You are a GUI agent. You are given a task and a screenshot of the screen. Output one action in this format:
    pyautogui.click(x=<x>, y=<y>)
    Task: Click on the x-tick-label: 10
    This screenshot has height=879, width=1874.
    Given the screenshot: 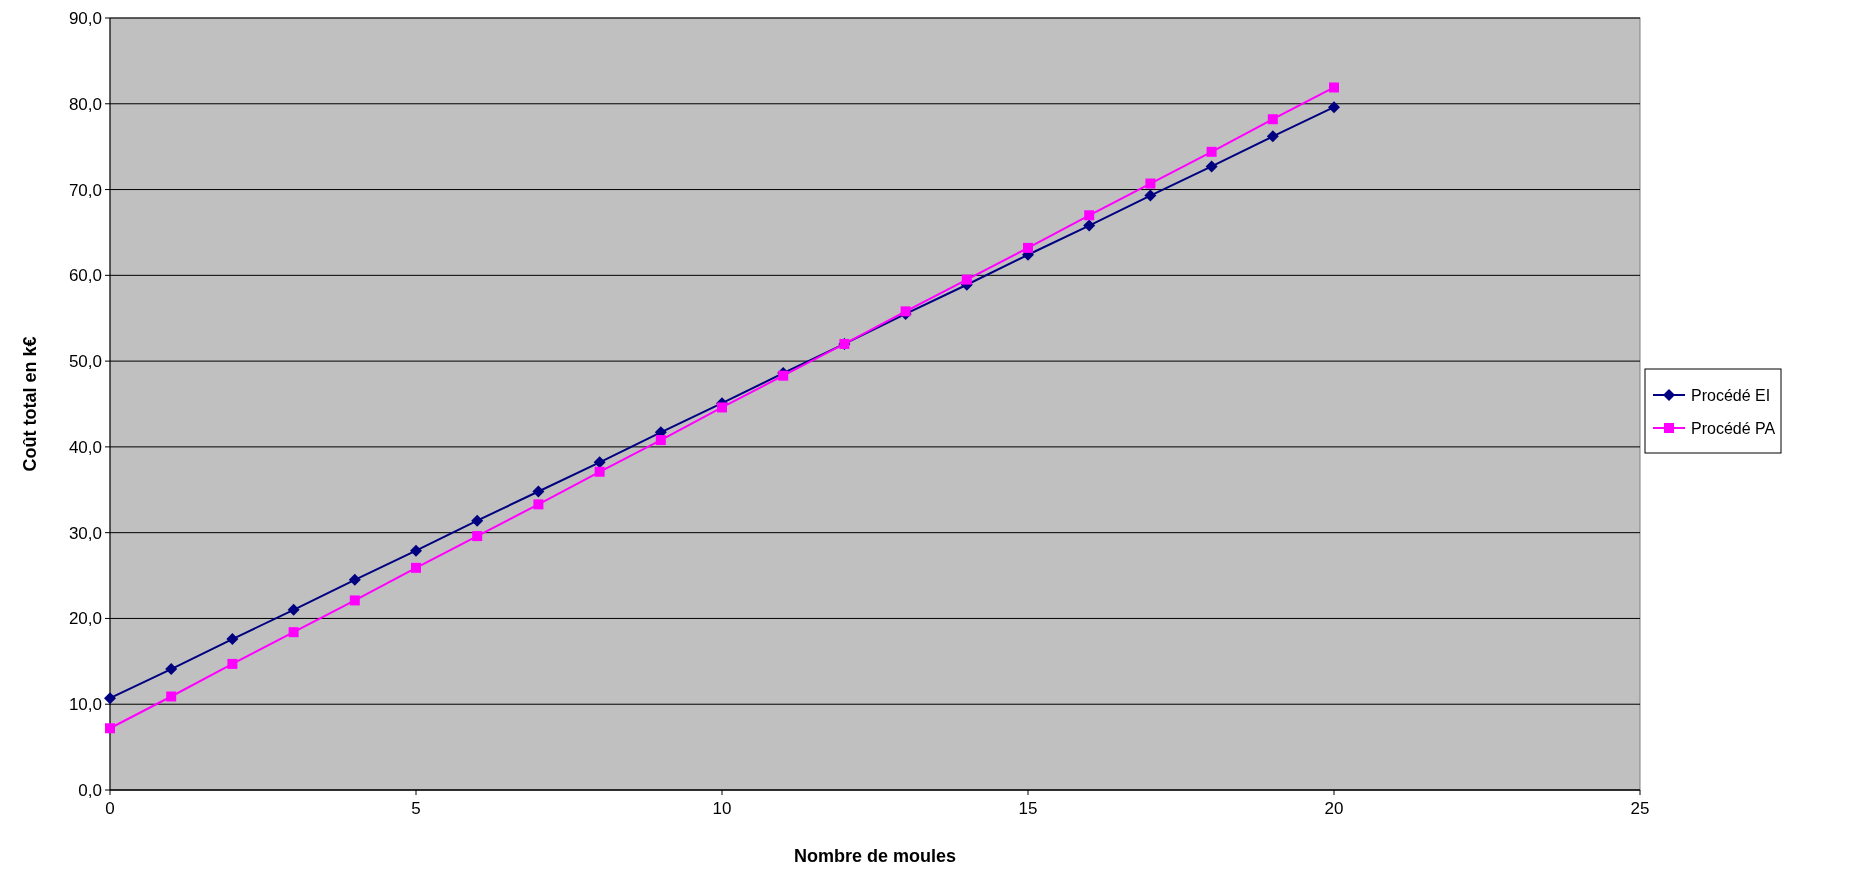 What is the action you would take?
    pyautogui.click(x=722, y=808)
    